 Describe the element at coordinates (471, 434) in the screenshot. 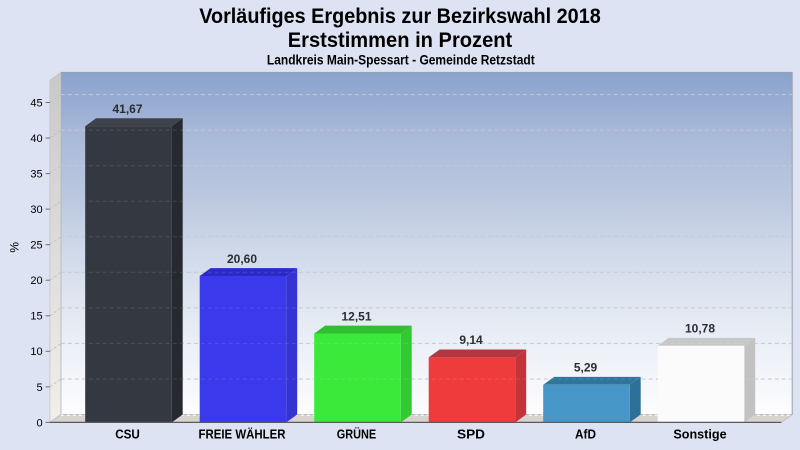

I see `svg-text: SPD` at that location.